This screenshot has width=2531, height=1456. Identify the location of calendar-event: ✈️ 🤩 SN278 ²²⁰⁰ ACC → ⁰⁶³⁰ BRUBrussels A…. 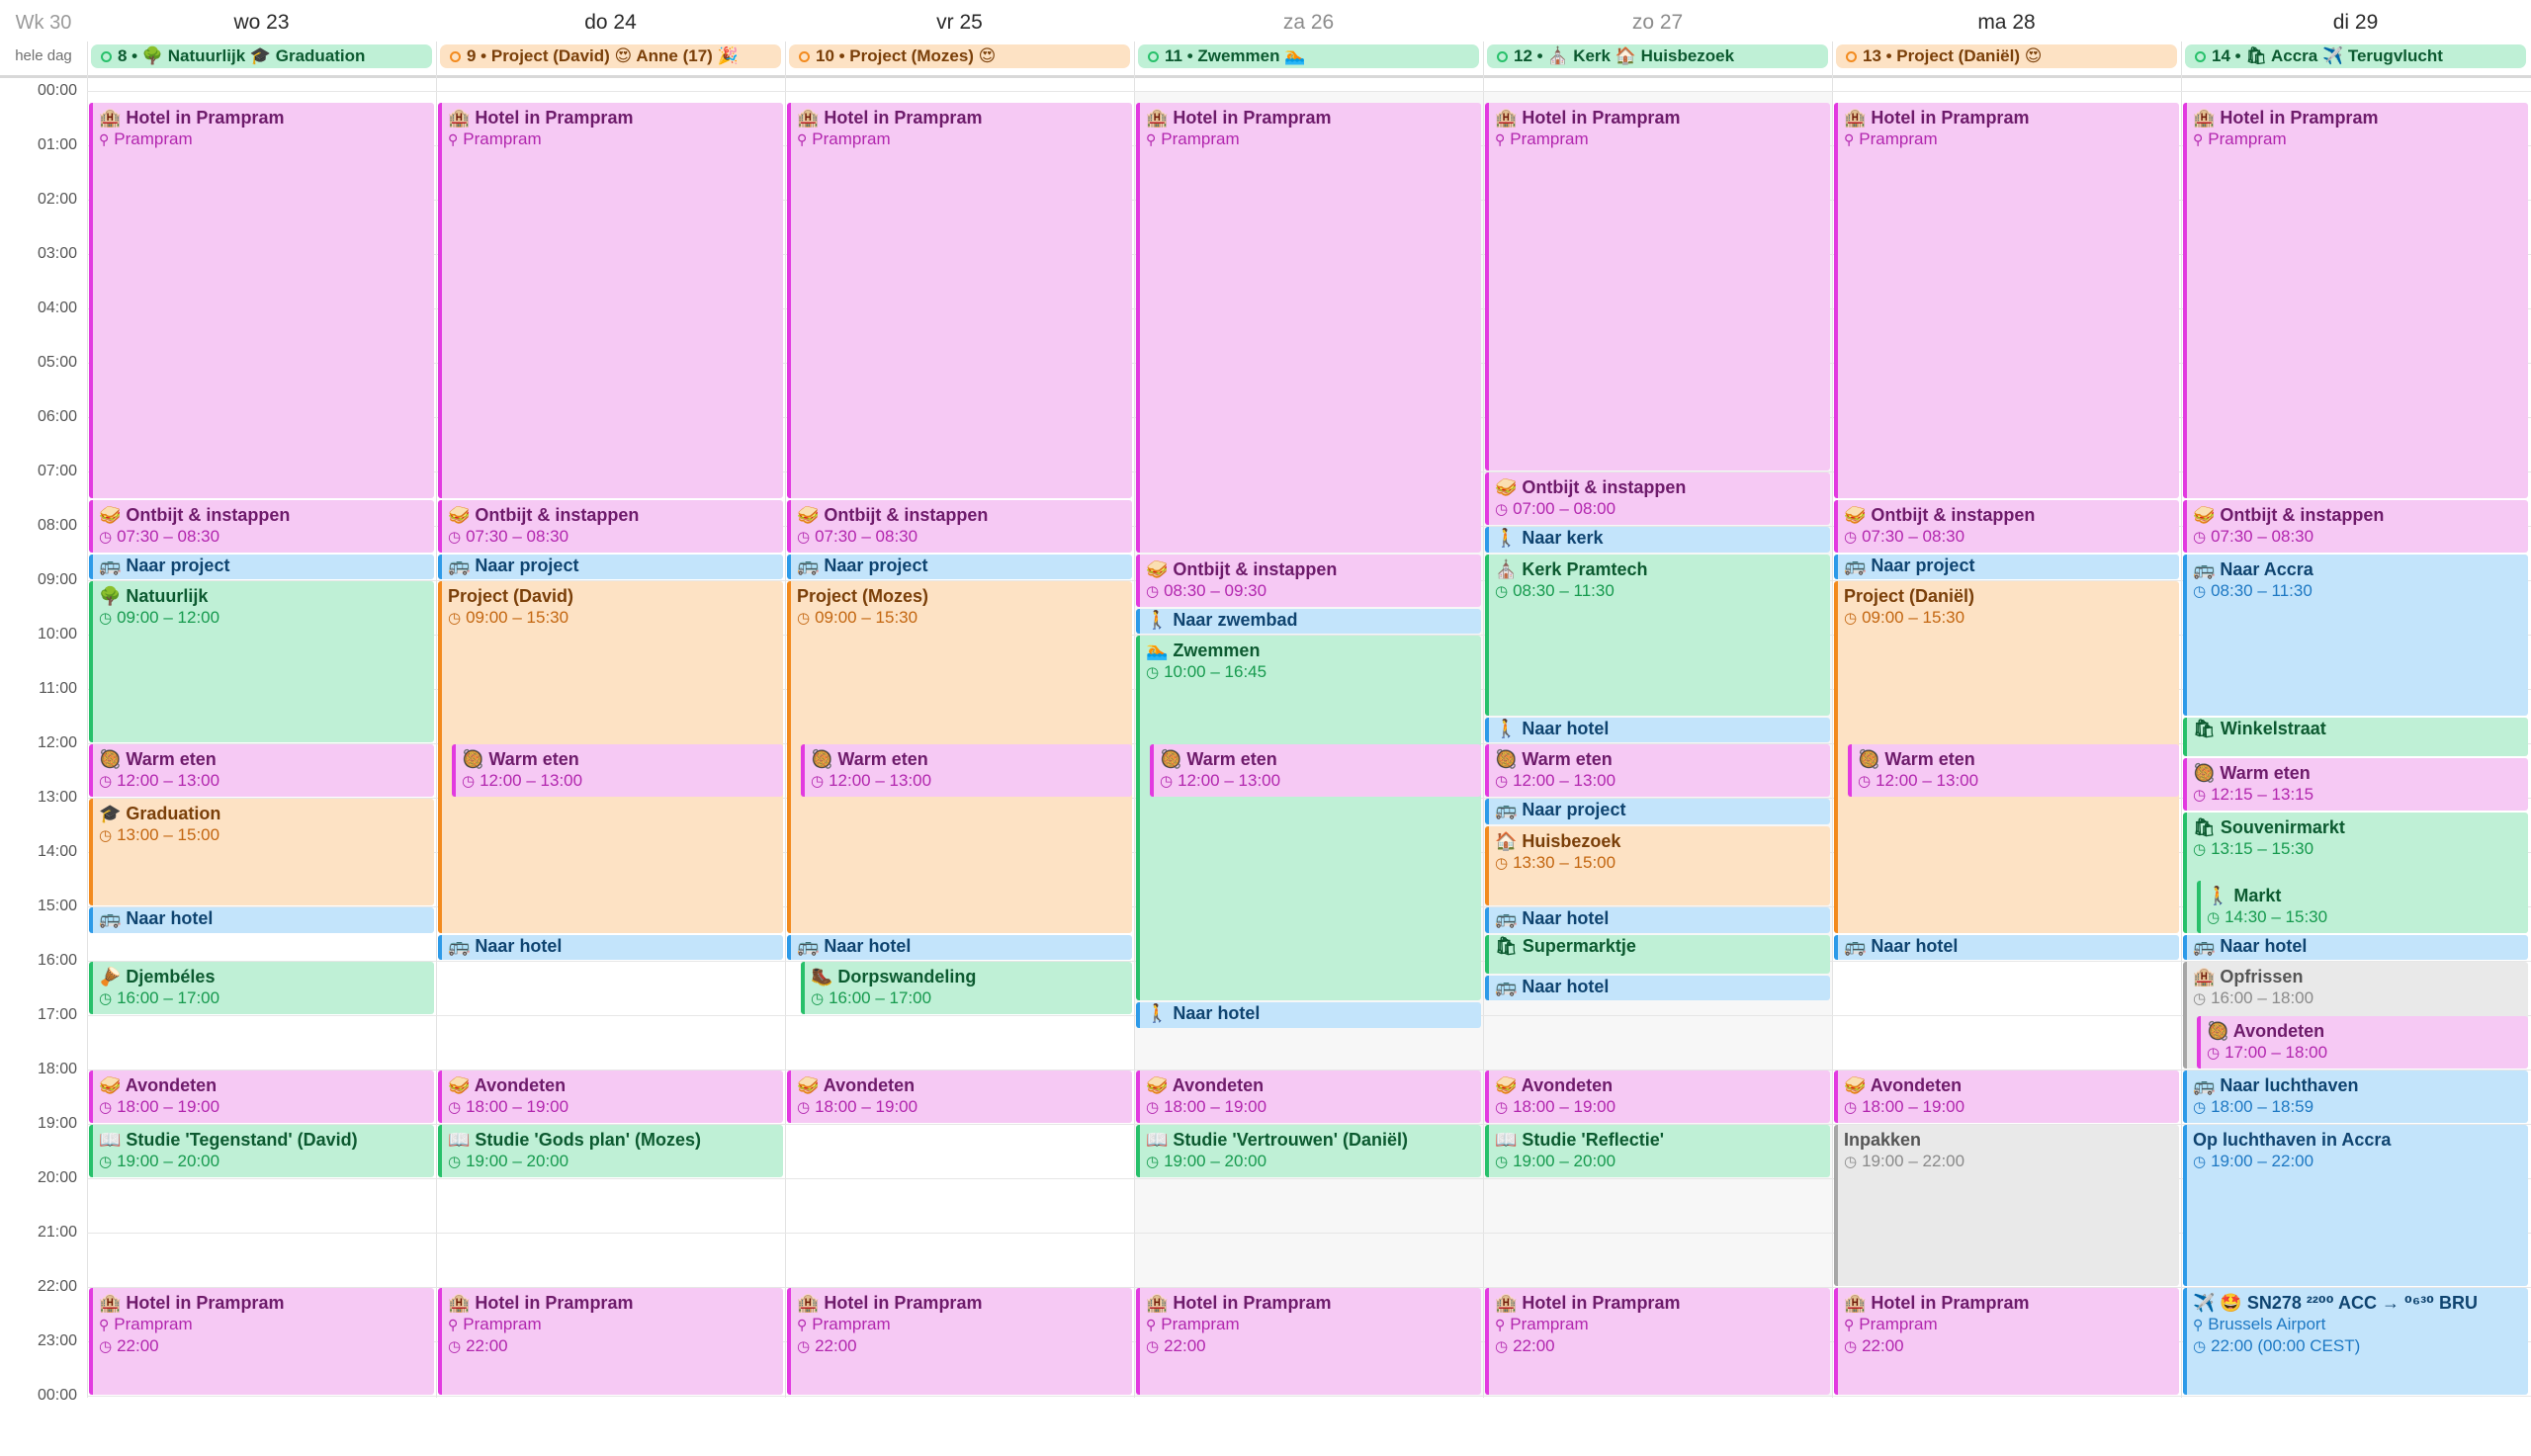
(2355, 1341).